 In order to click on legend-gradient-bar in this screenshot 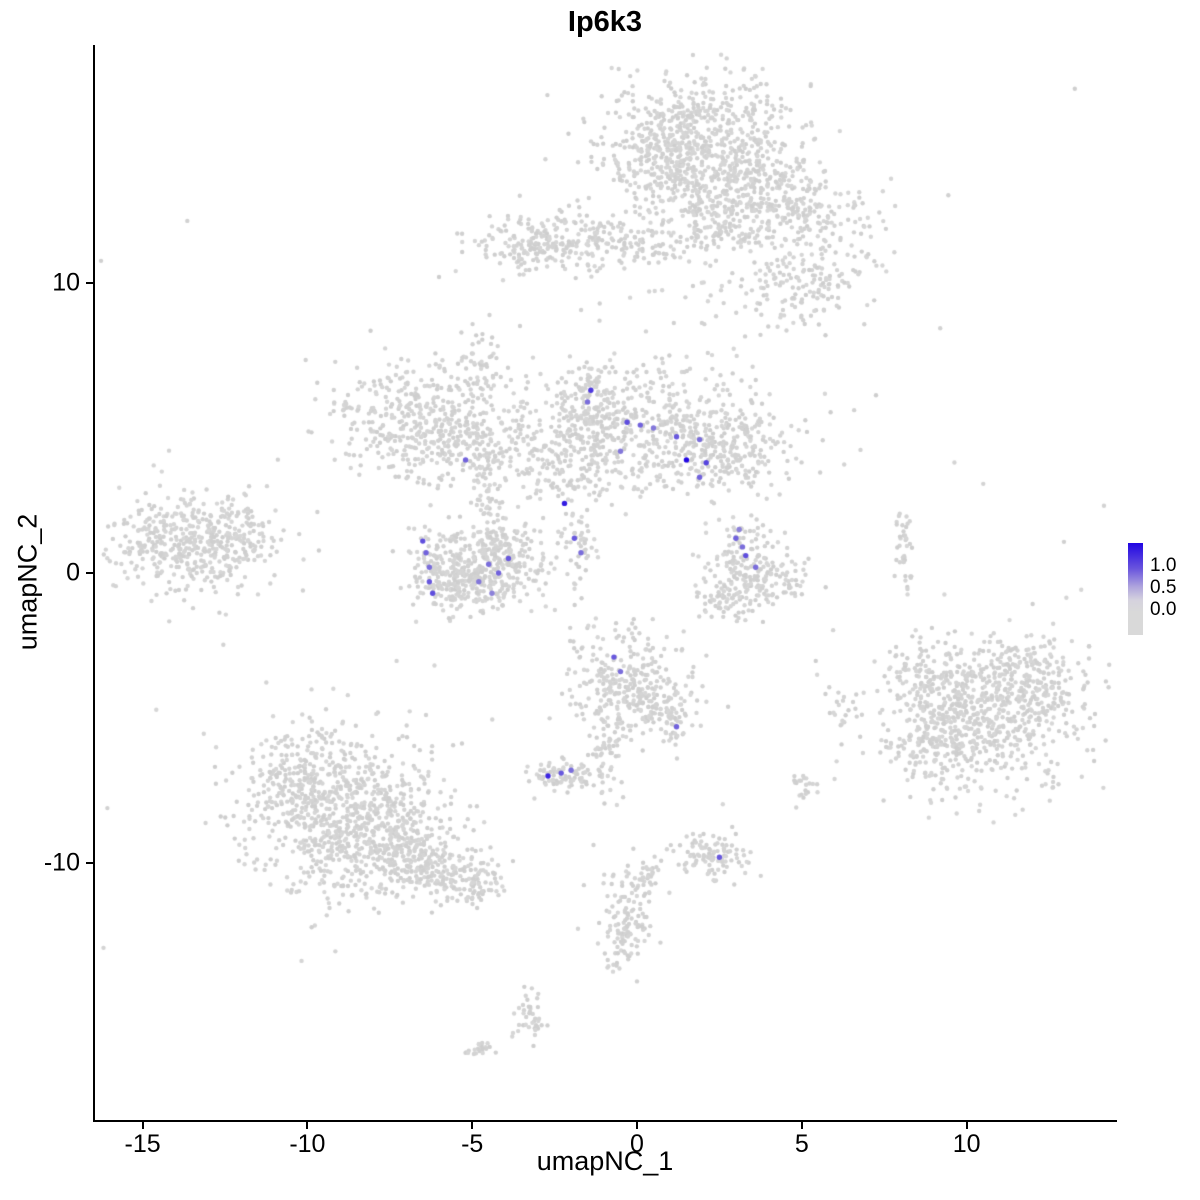, I will do `click(1135, 589)`.